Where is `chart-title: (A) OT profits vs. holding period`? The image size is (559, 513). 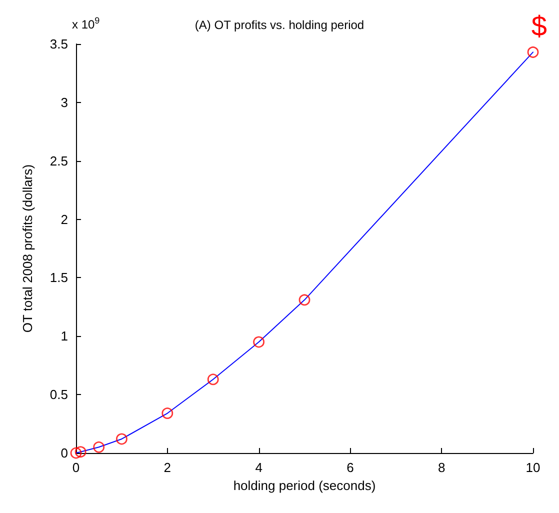
chart-title: (A) OT profits vs. holding period is located at coordinates (279, 25).